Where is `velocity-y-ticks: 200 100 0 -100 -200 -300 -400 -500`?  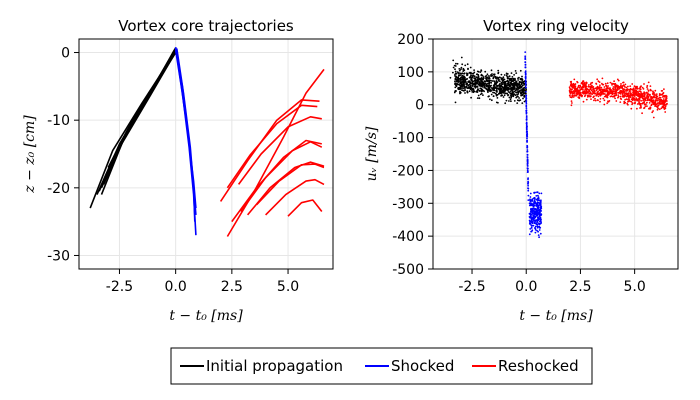
velocity-y-ticks: 200 100 0 -100 -200 -300 -400 -500 is located at coordinates (412, 155).